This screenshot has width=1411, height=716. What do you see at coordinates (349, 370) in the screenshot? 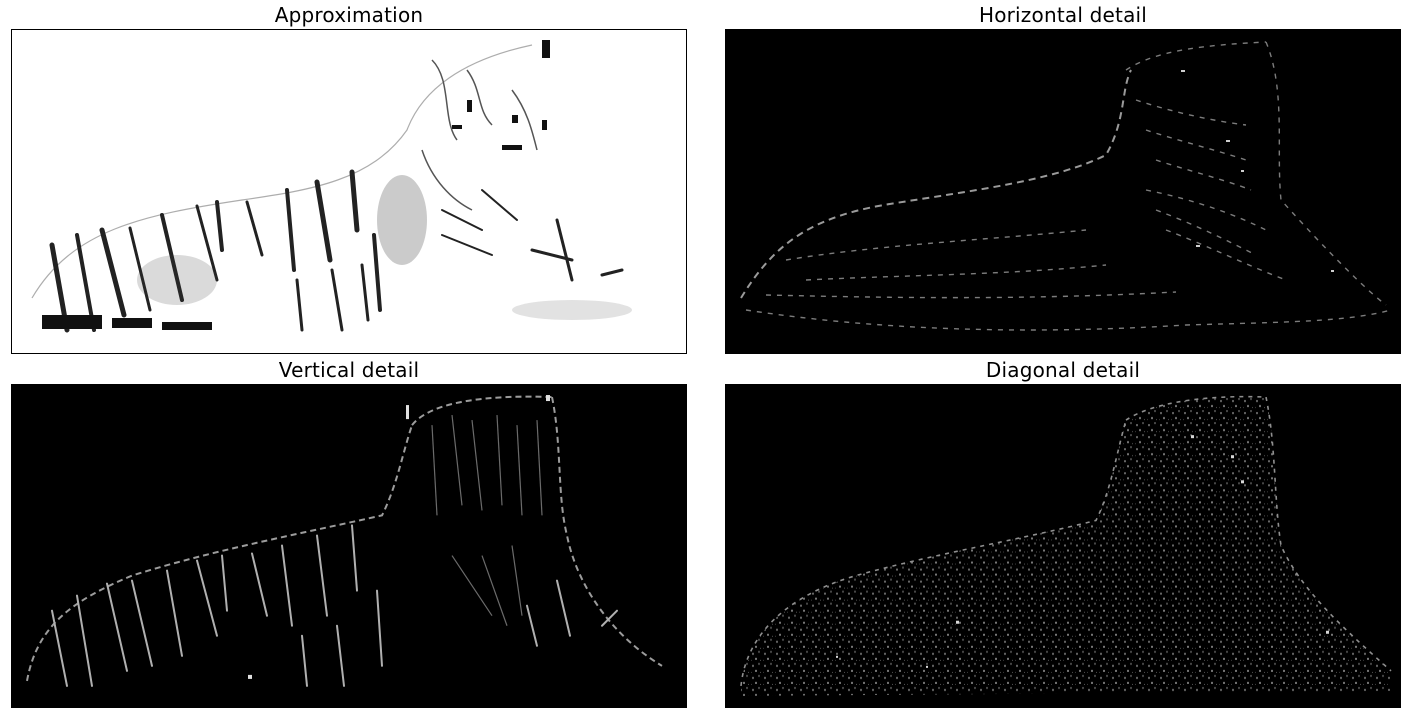
I see `vertical-detail-title: Vertical detail` at bounding box center [349, 370].